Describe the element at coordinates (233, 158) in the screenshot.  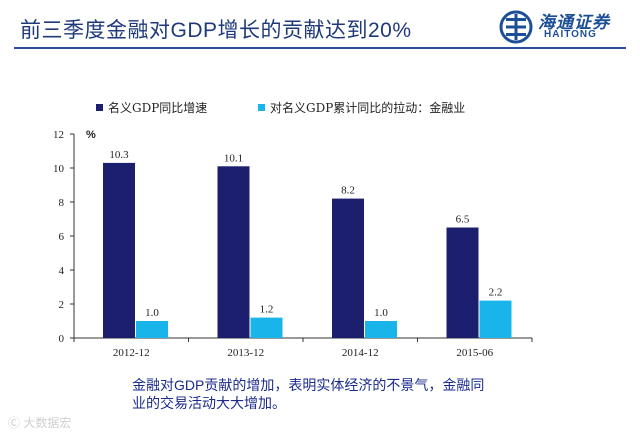
I see `data-label-2013-12-series-1: 10.1` at that location.